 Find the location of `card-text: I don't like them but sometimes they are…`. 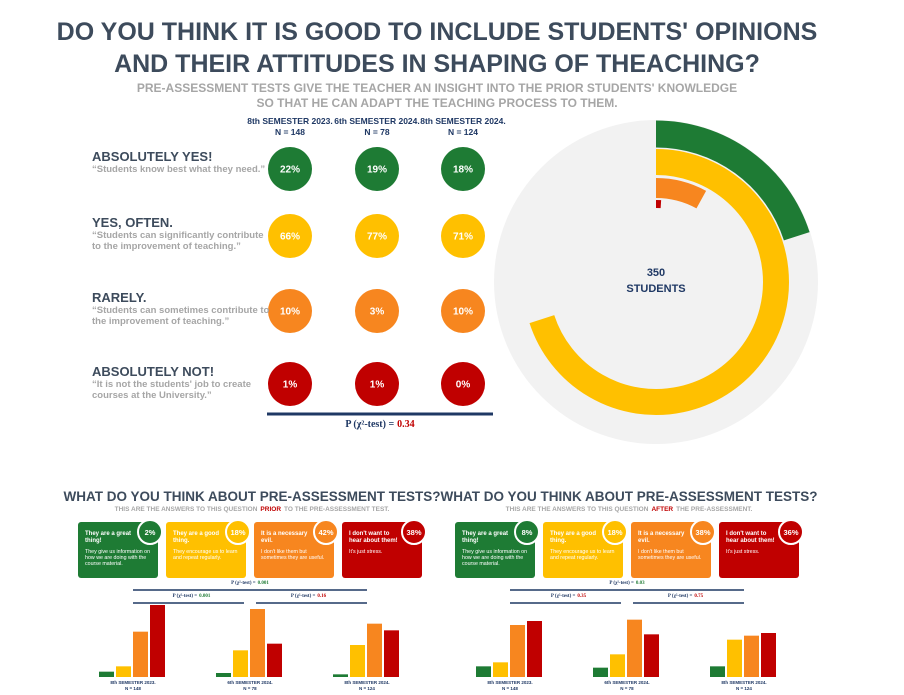

card-text: I don't like them but sometimes they are… is located at coordinates (670, 555).